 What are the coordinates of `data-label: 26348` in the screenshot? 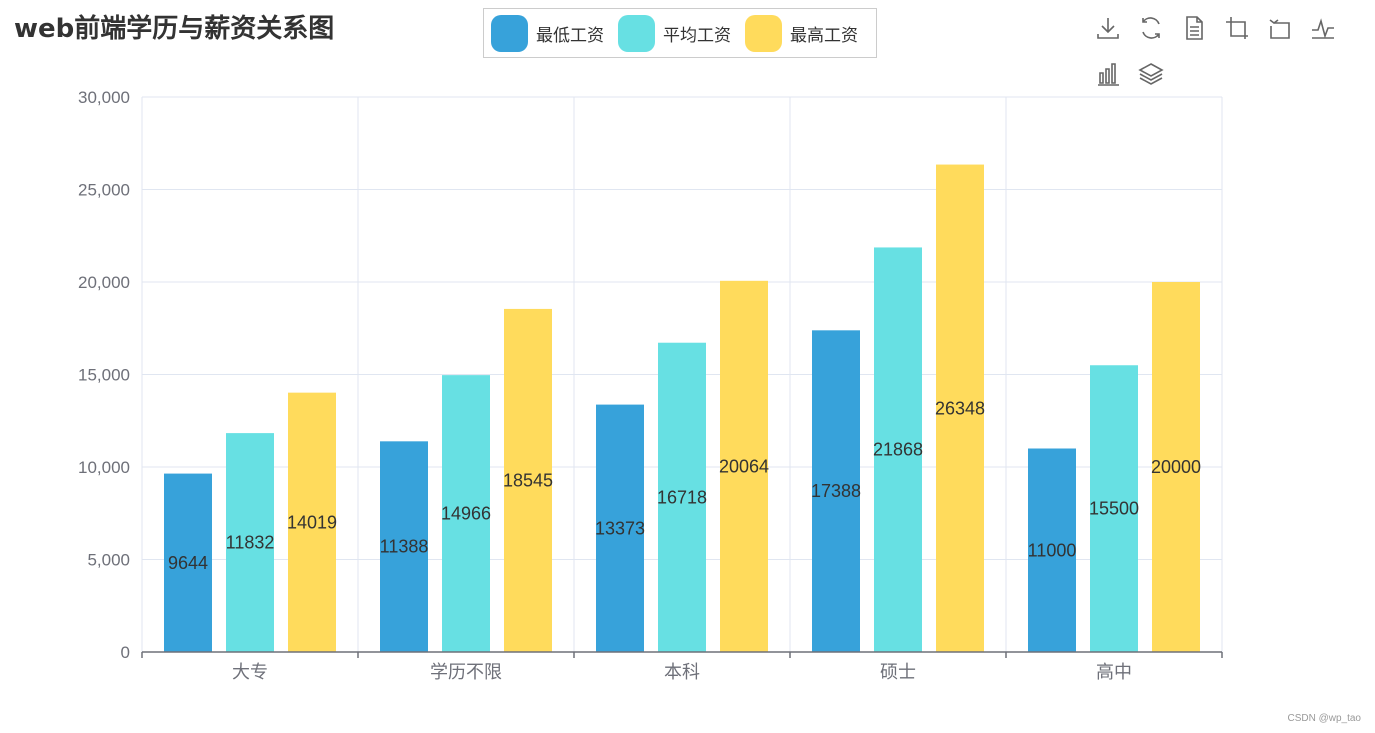 It's located at (960, 408).